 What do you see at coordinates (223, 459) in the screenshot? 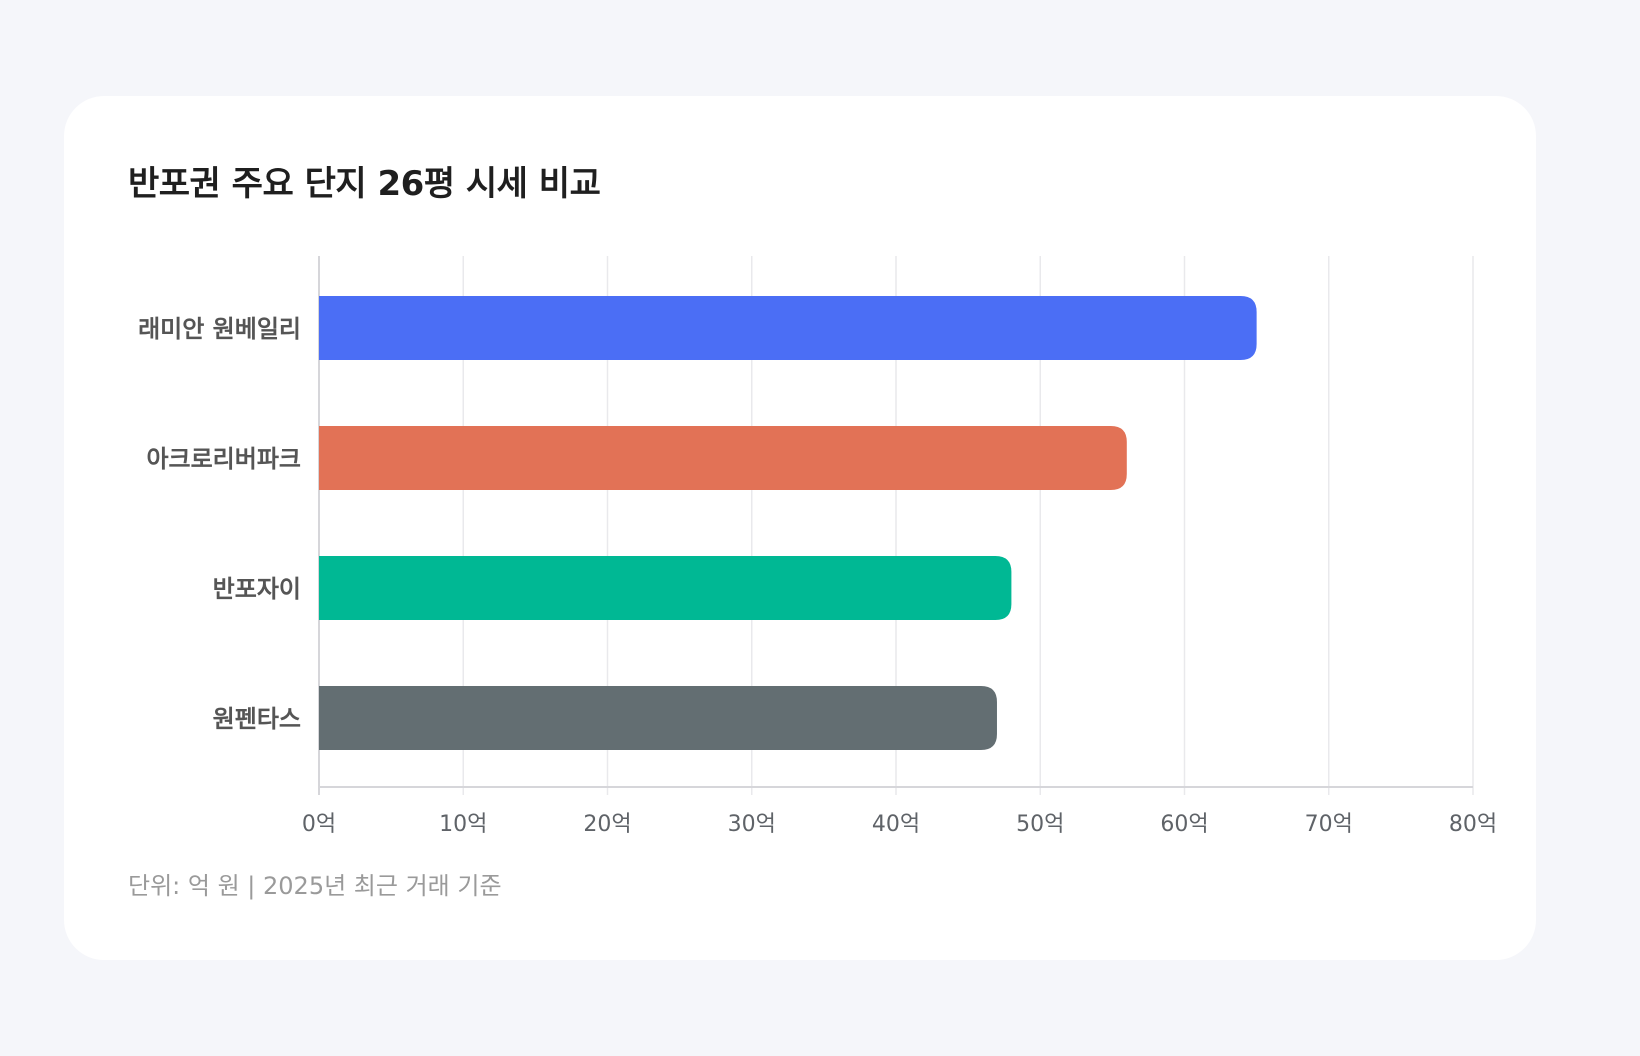
I see `category-label: 아크로리버파크` at bounding box center [223, 459].